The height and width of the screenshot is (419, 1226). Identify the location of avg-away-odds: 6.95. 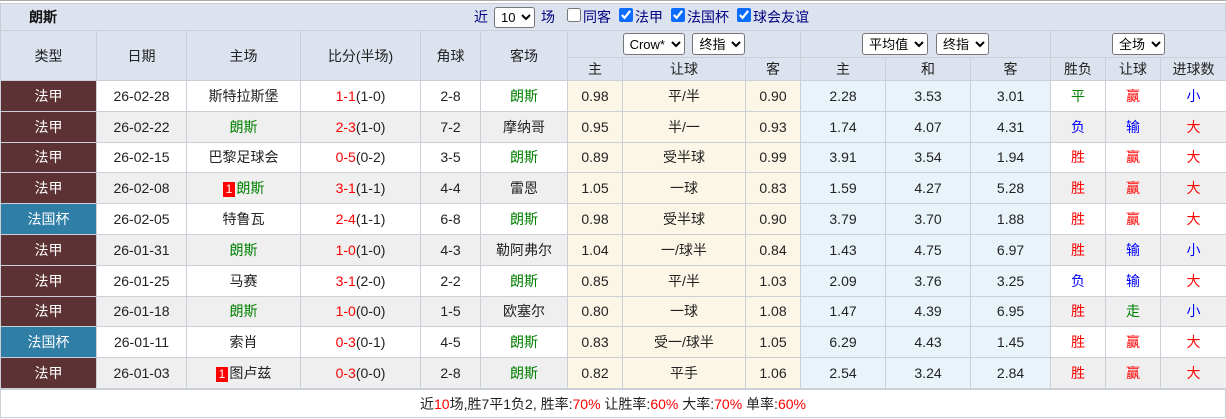
(1011, 311).